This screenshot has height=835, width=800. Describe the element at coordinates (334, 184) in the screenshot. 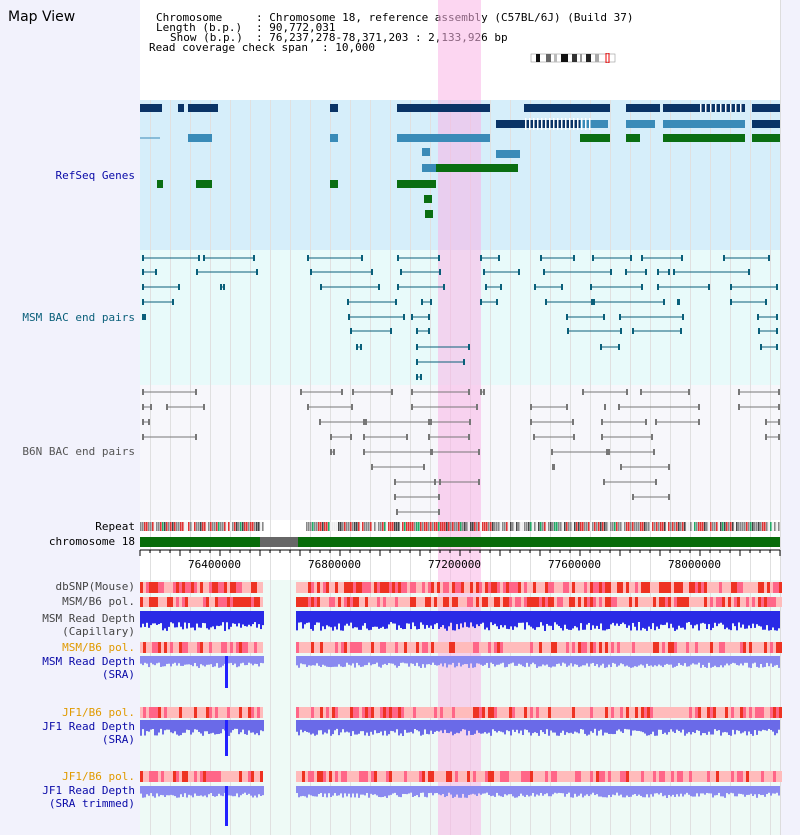

I see `gene-feature` at that location.